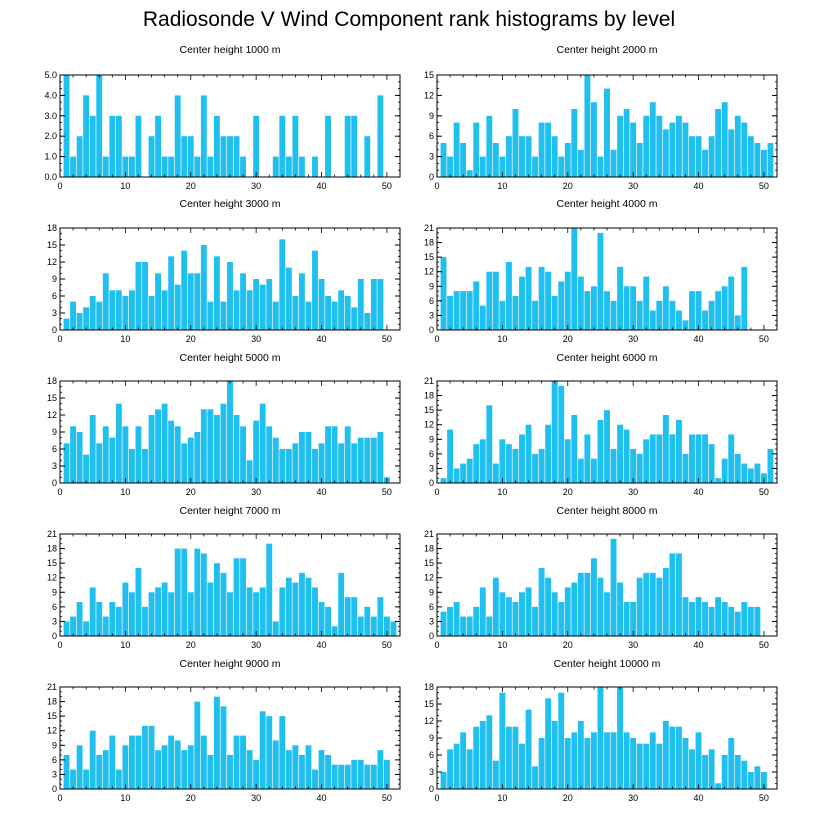  What do you see at coordinates (59, 339) in the screenshot?
I see `xtick-label-2-0: 0` at bounding box center [59, 339].